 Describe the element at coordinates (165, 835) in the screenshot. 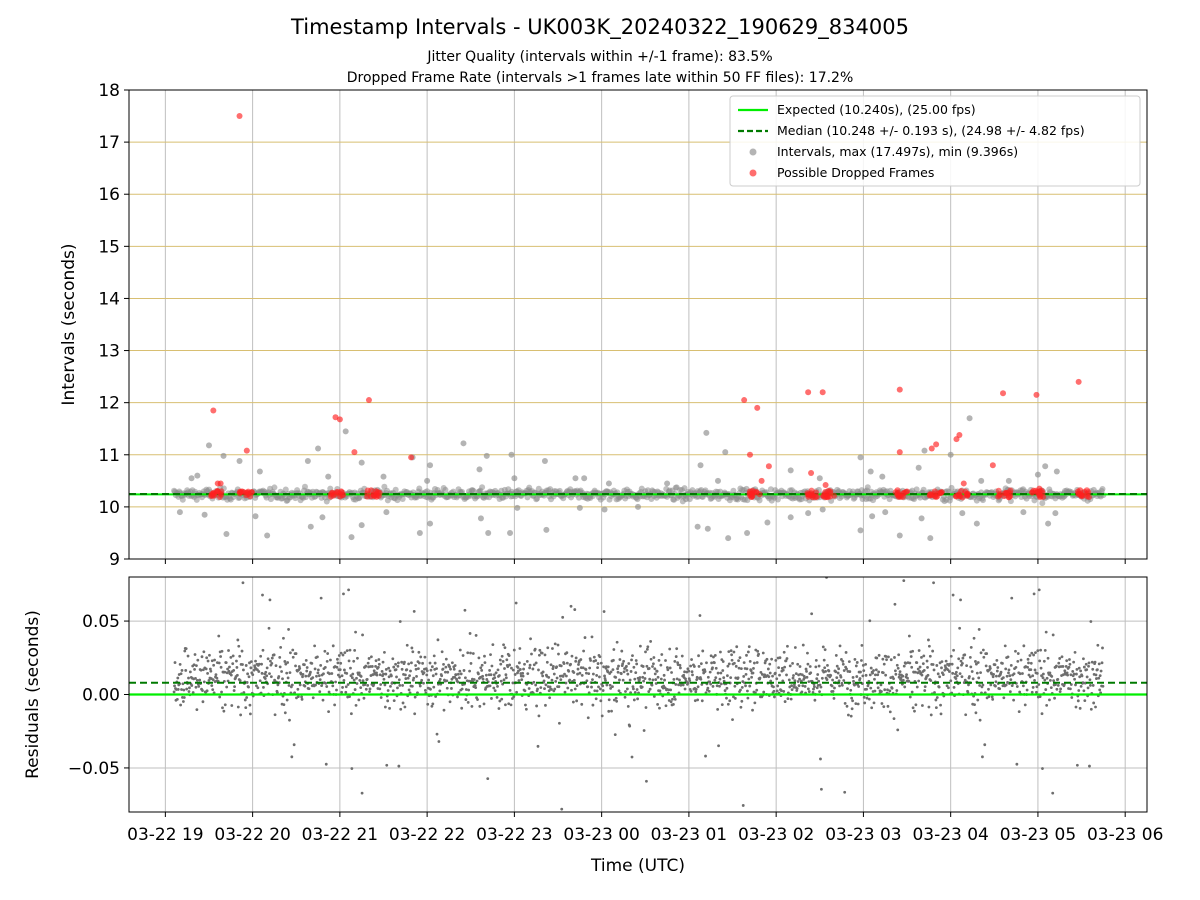

I see `x-tick-label: 03-22 19` at that location.